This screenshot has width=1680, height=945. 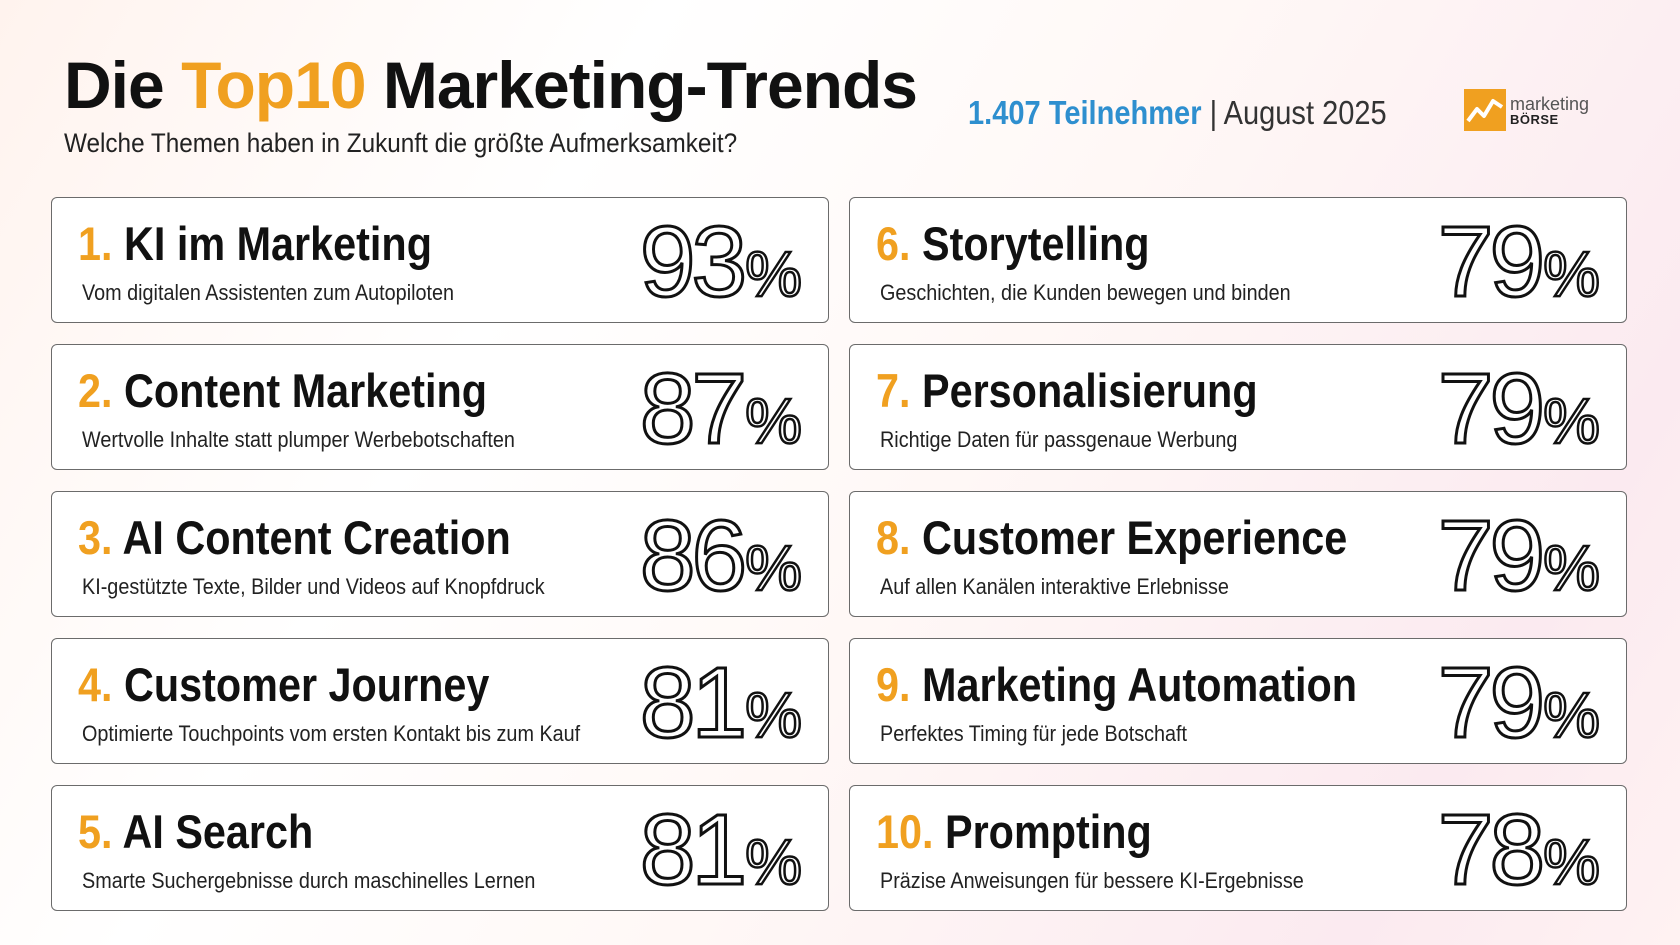 What do you see at coordinates (1116, 684) in the screenshot?
I see `trend-heading: 9. Marketing Automation` at bounding box center [1116, 684].